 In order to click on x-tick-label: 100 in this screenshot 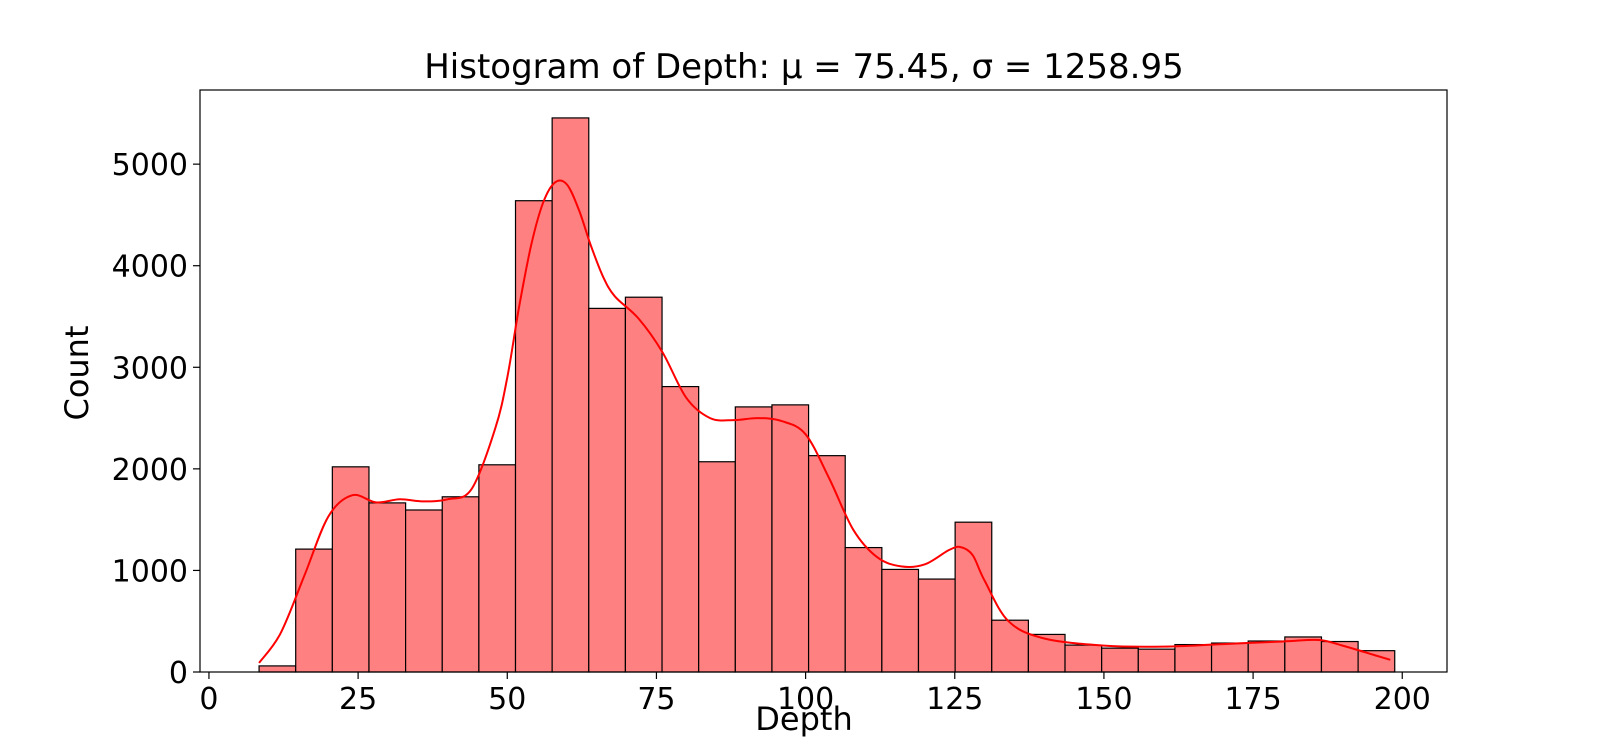, I will do `click(805, 699)`.